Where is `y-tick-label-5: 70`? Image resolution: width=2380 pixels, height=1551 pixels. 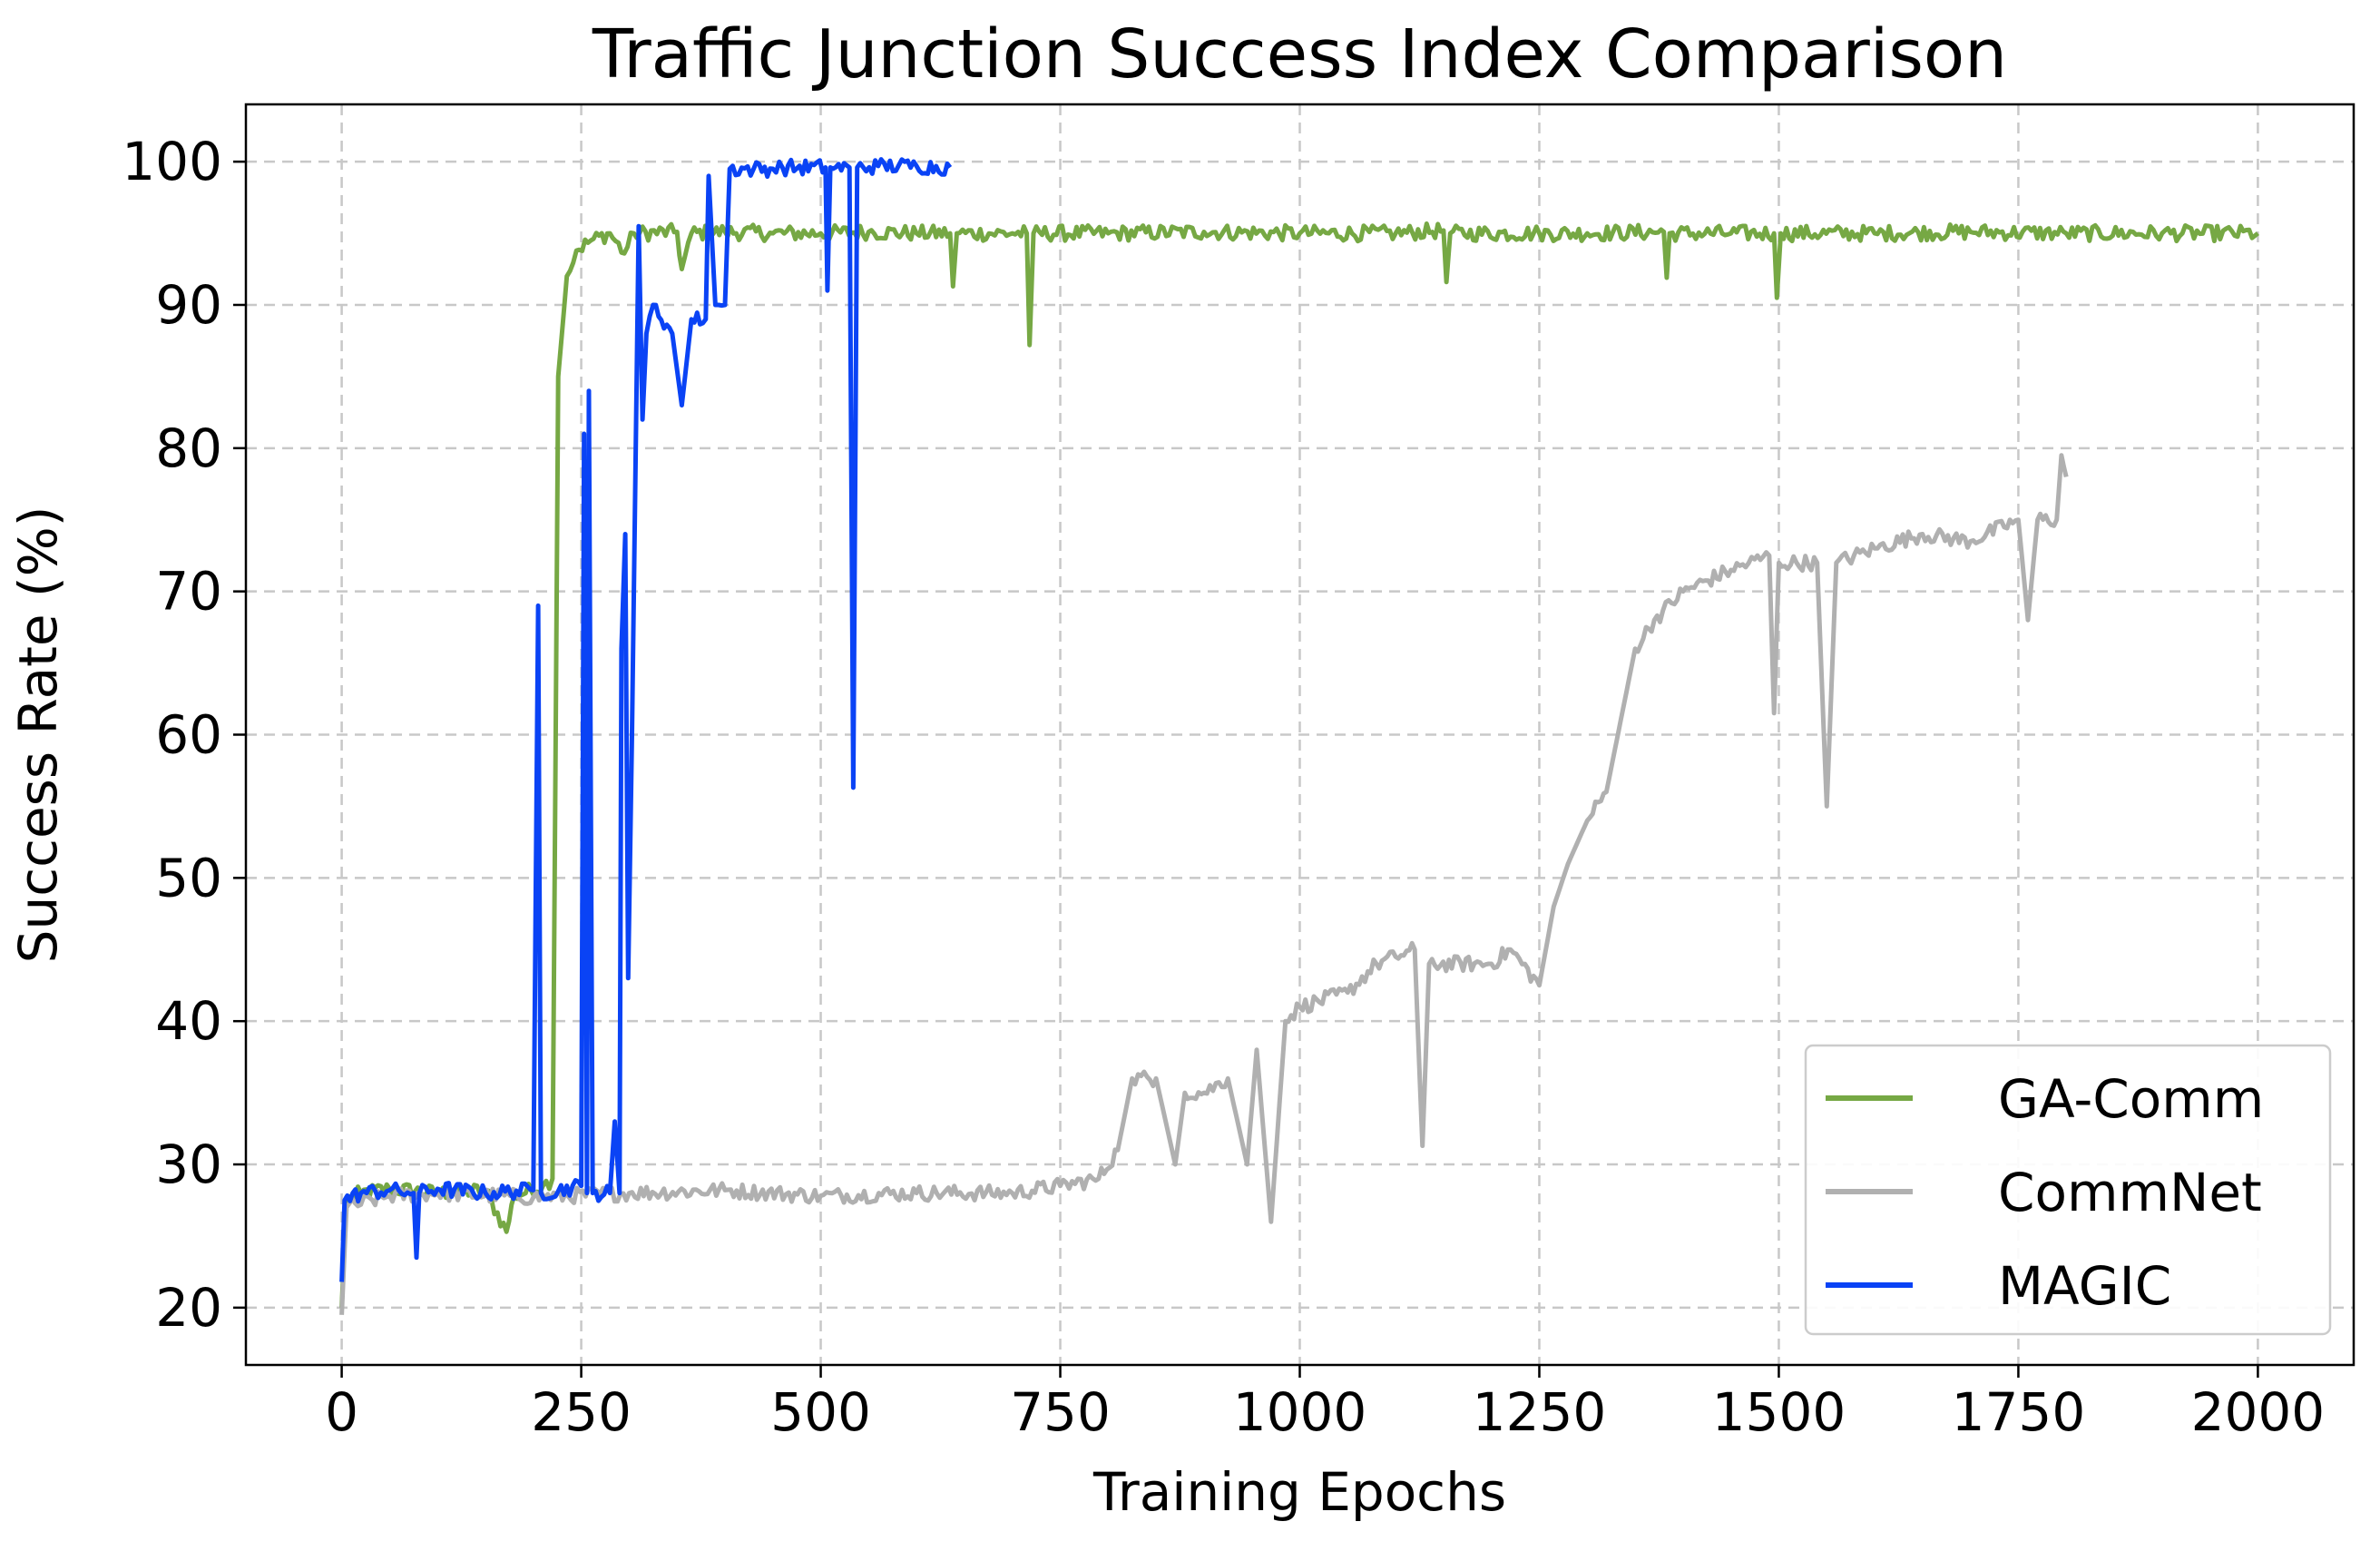 y-tick-label-5: 70 is located at coordinates (189, 592).